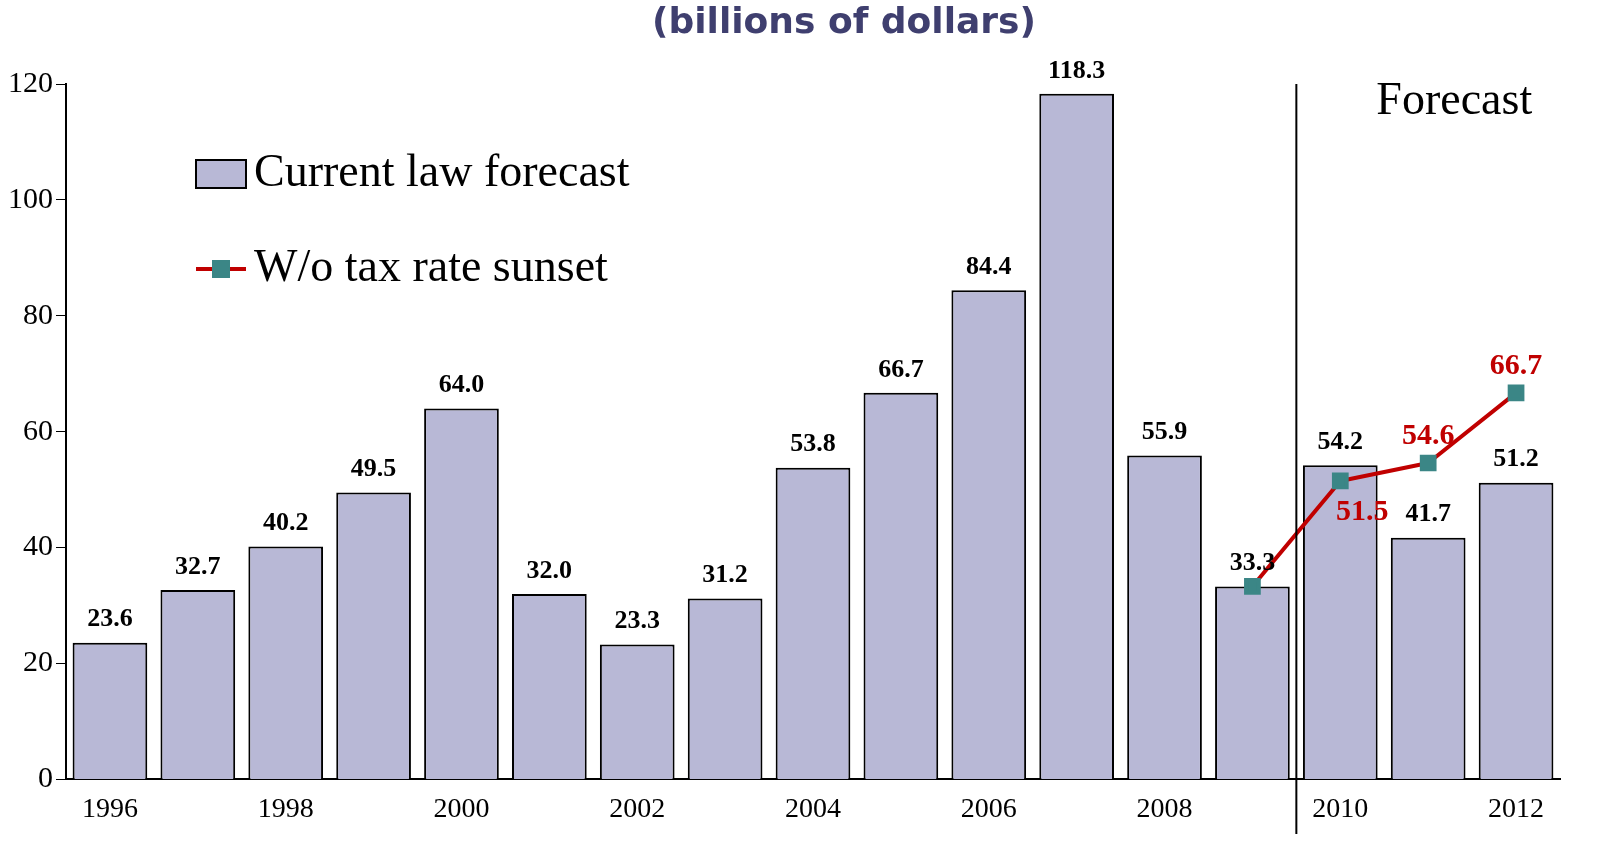  I want to click on x-tick-label: 1998, so click(285, 807).